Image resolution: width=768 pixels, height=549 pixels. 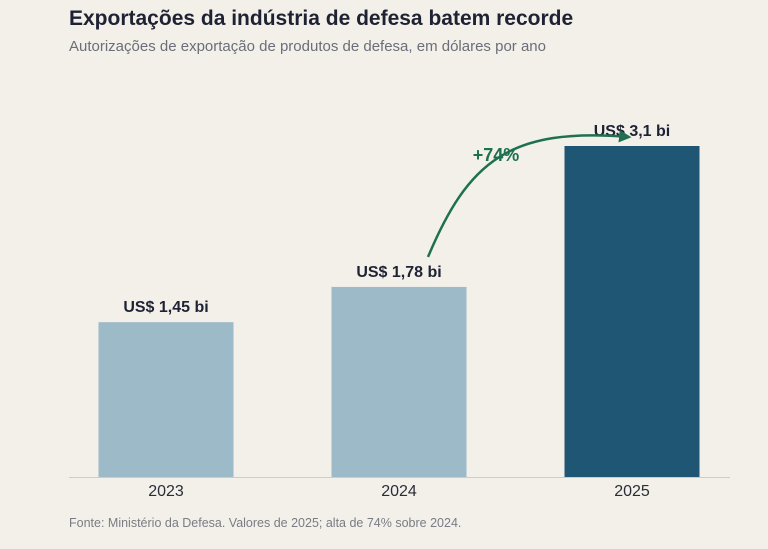 What do you see at coordinates (166, 491) in the screenshot?
I see `x-tick-2023: 2023` at bounding box center [166, 491].